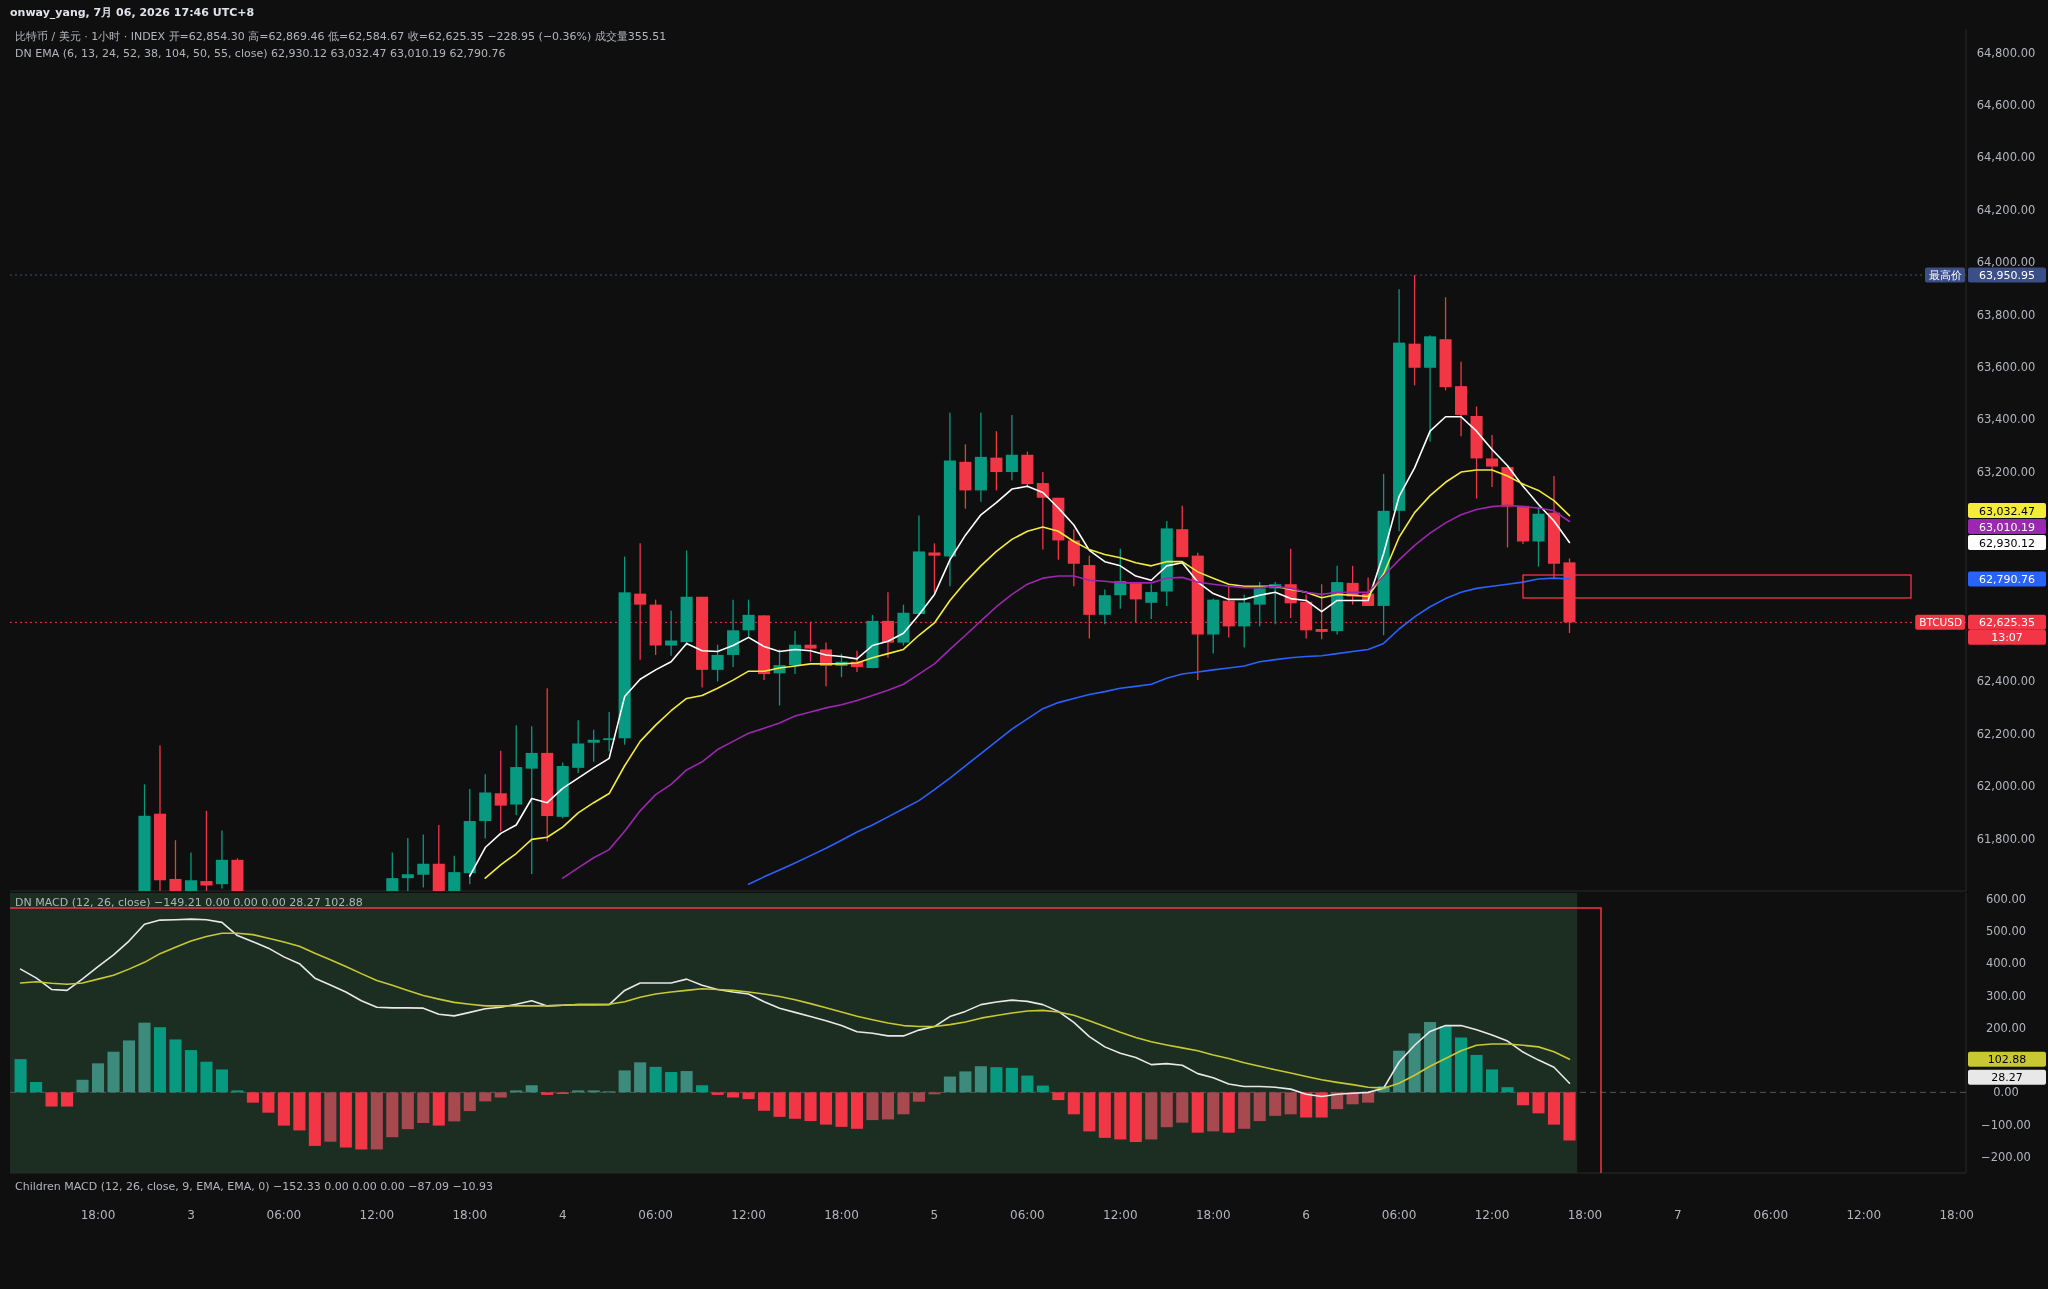  I want to click on y-tick-label: 62,000.00, so click(2006, 786).